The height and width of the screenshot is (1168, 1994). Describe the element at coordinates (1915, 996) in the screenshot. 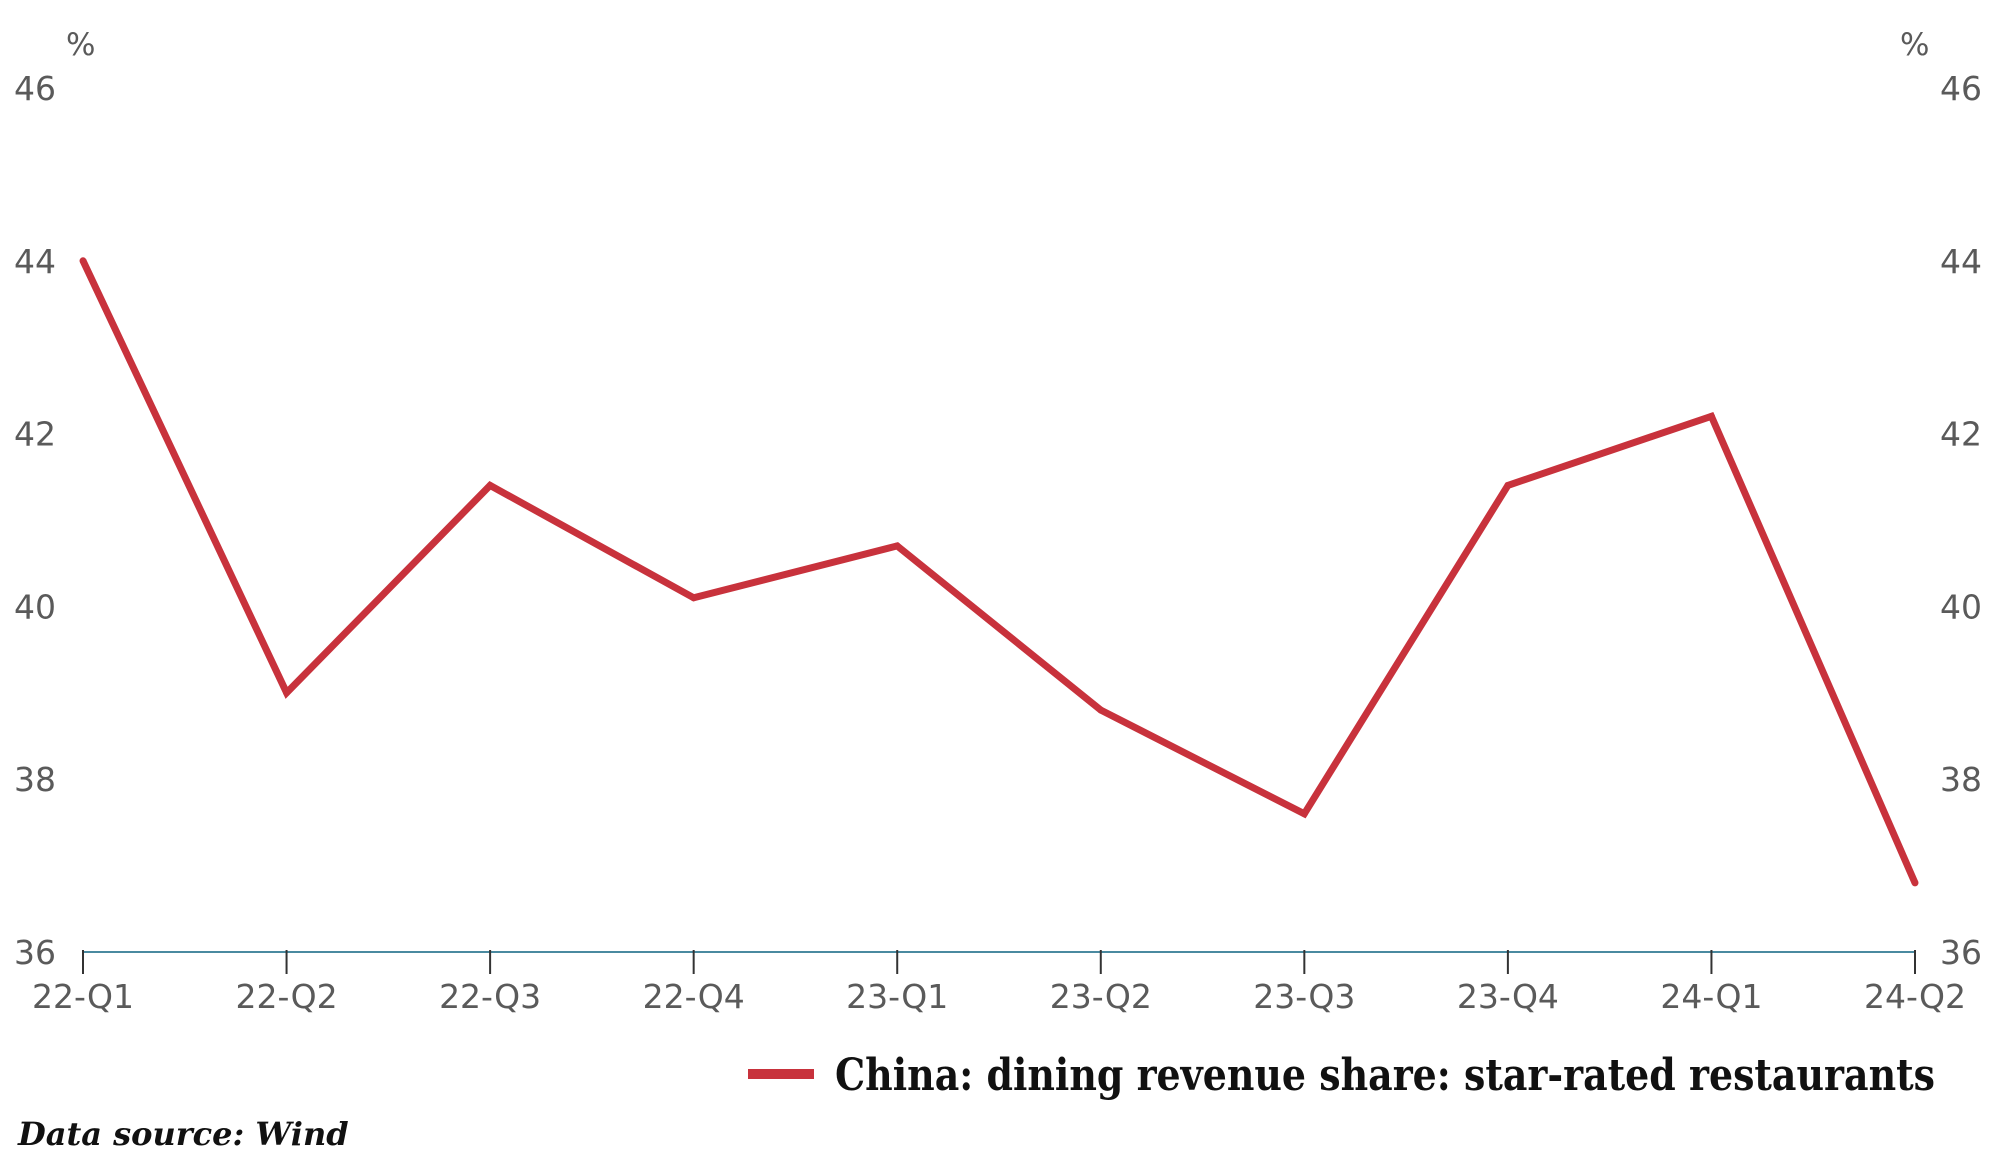

I see `x-tick-label: 24-Q2` at that location.